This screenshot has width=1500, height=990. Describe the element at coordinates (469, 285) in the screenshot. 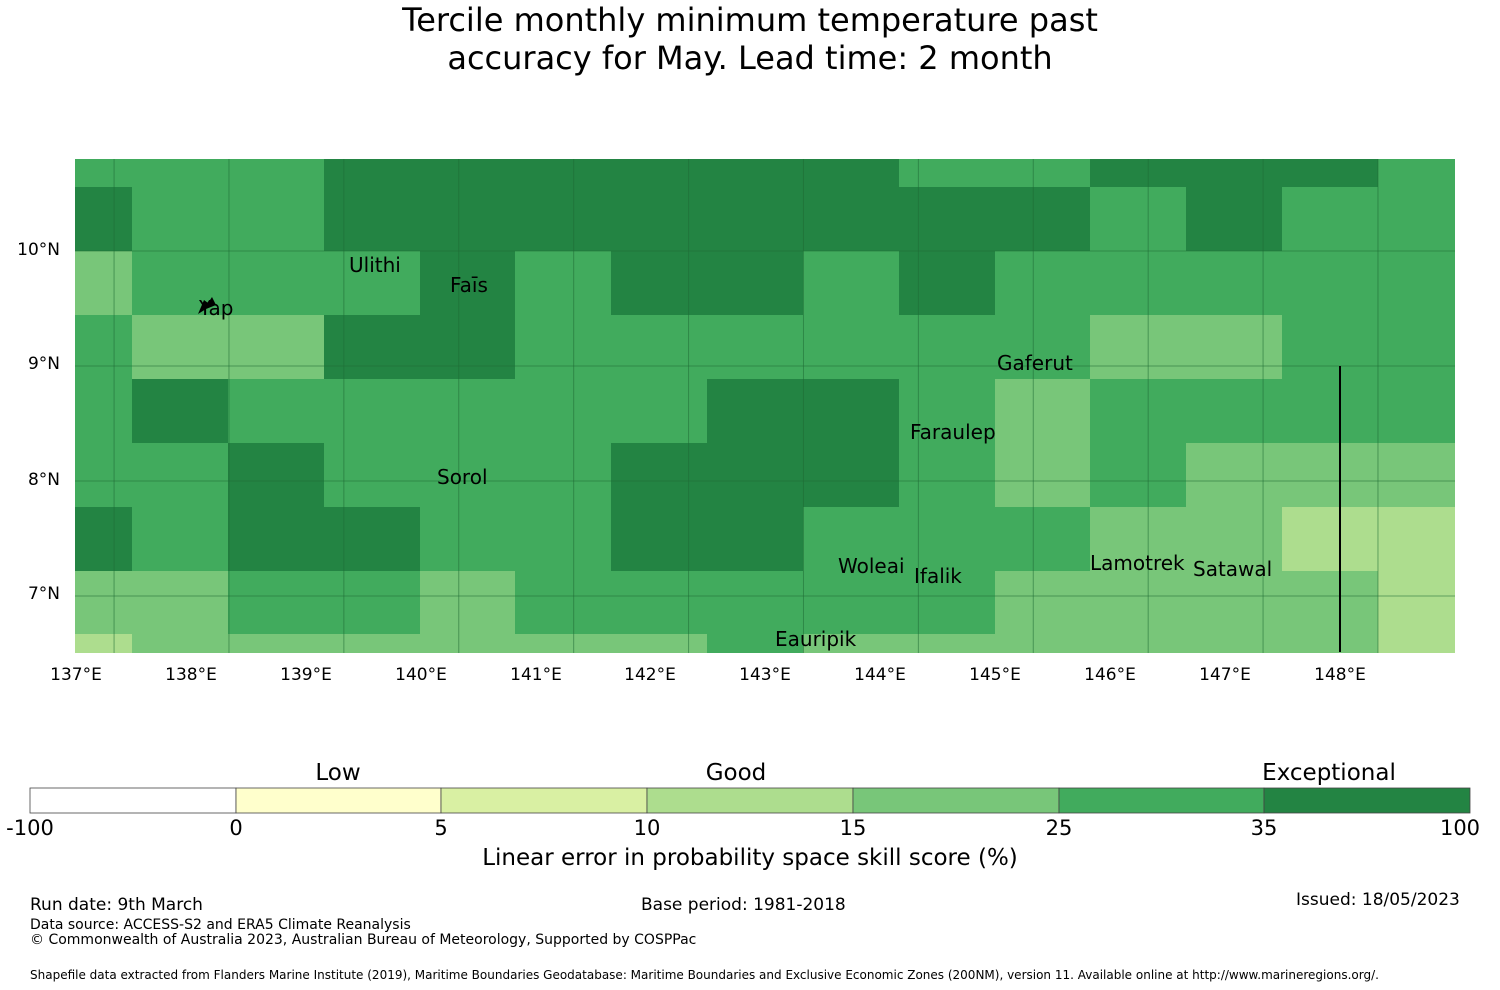

I see `place-fais: Faīs` at that location.